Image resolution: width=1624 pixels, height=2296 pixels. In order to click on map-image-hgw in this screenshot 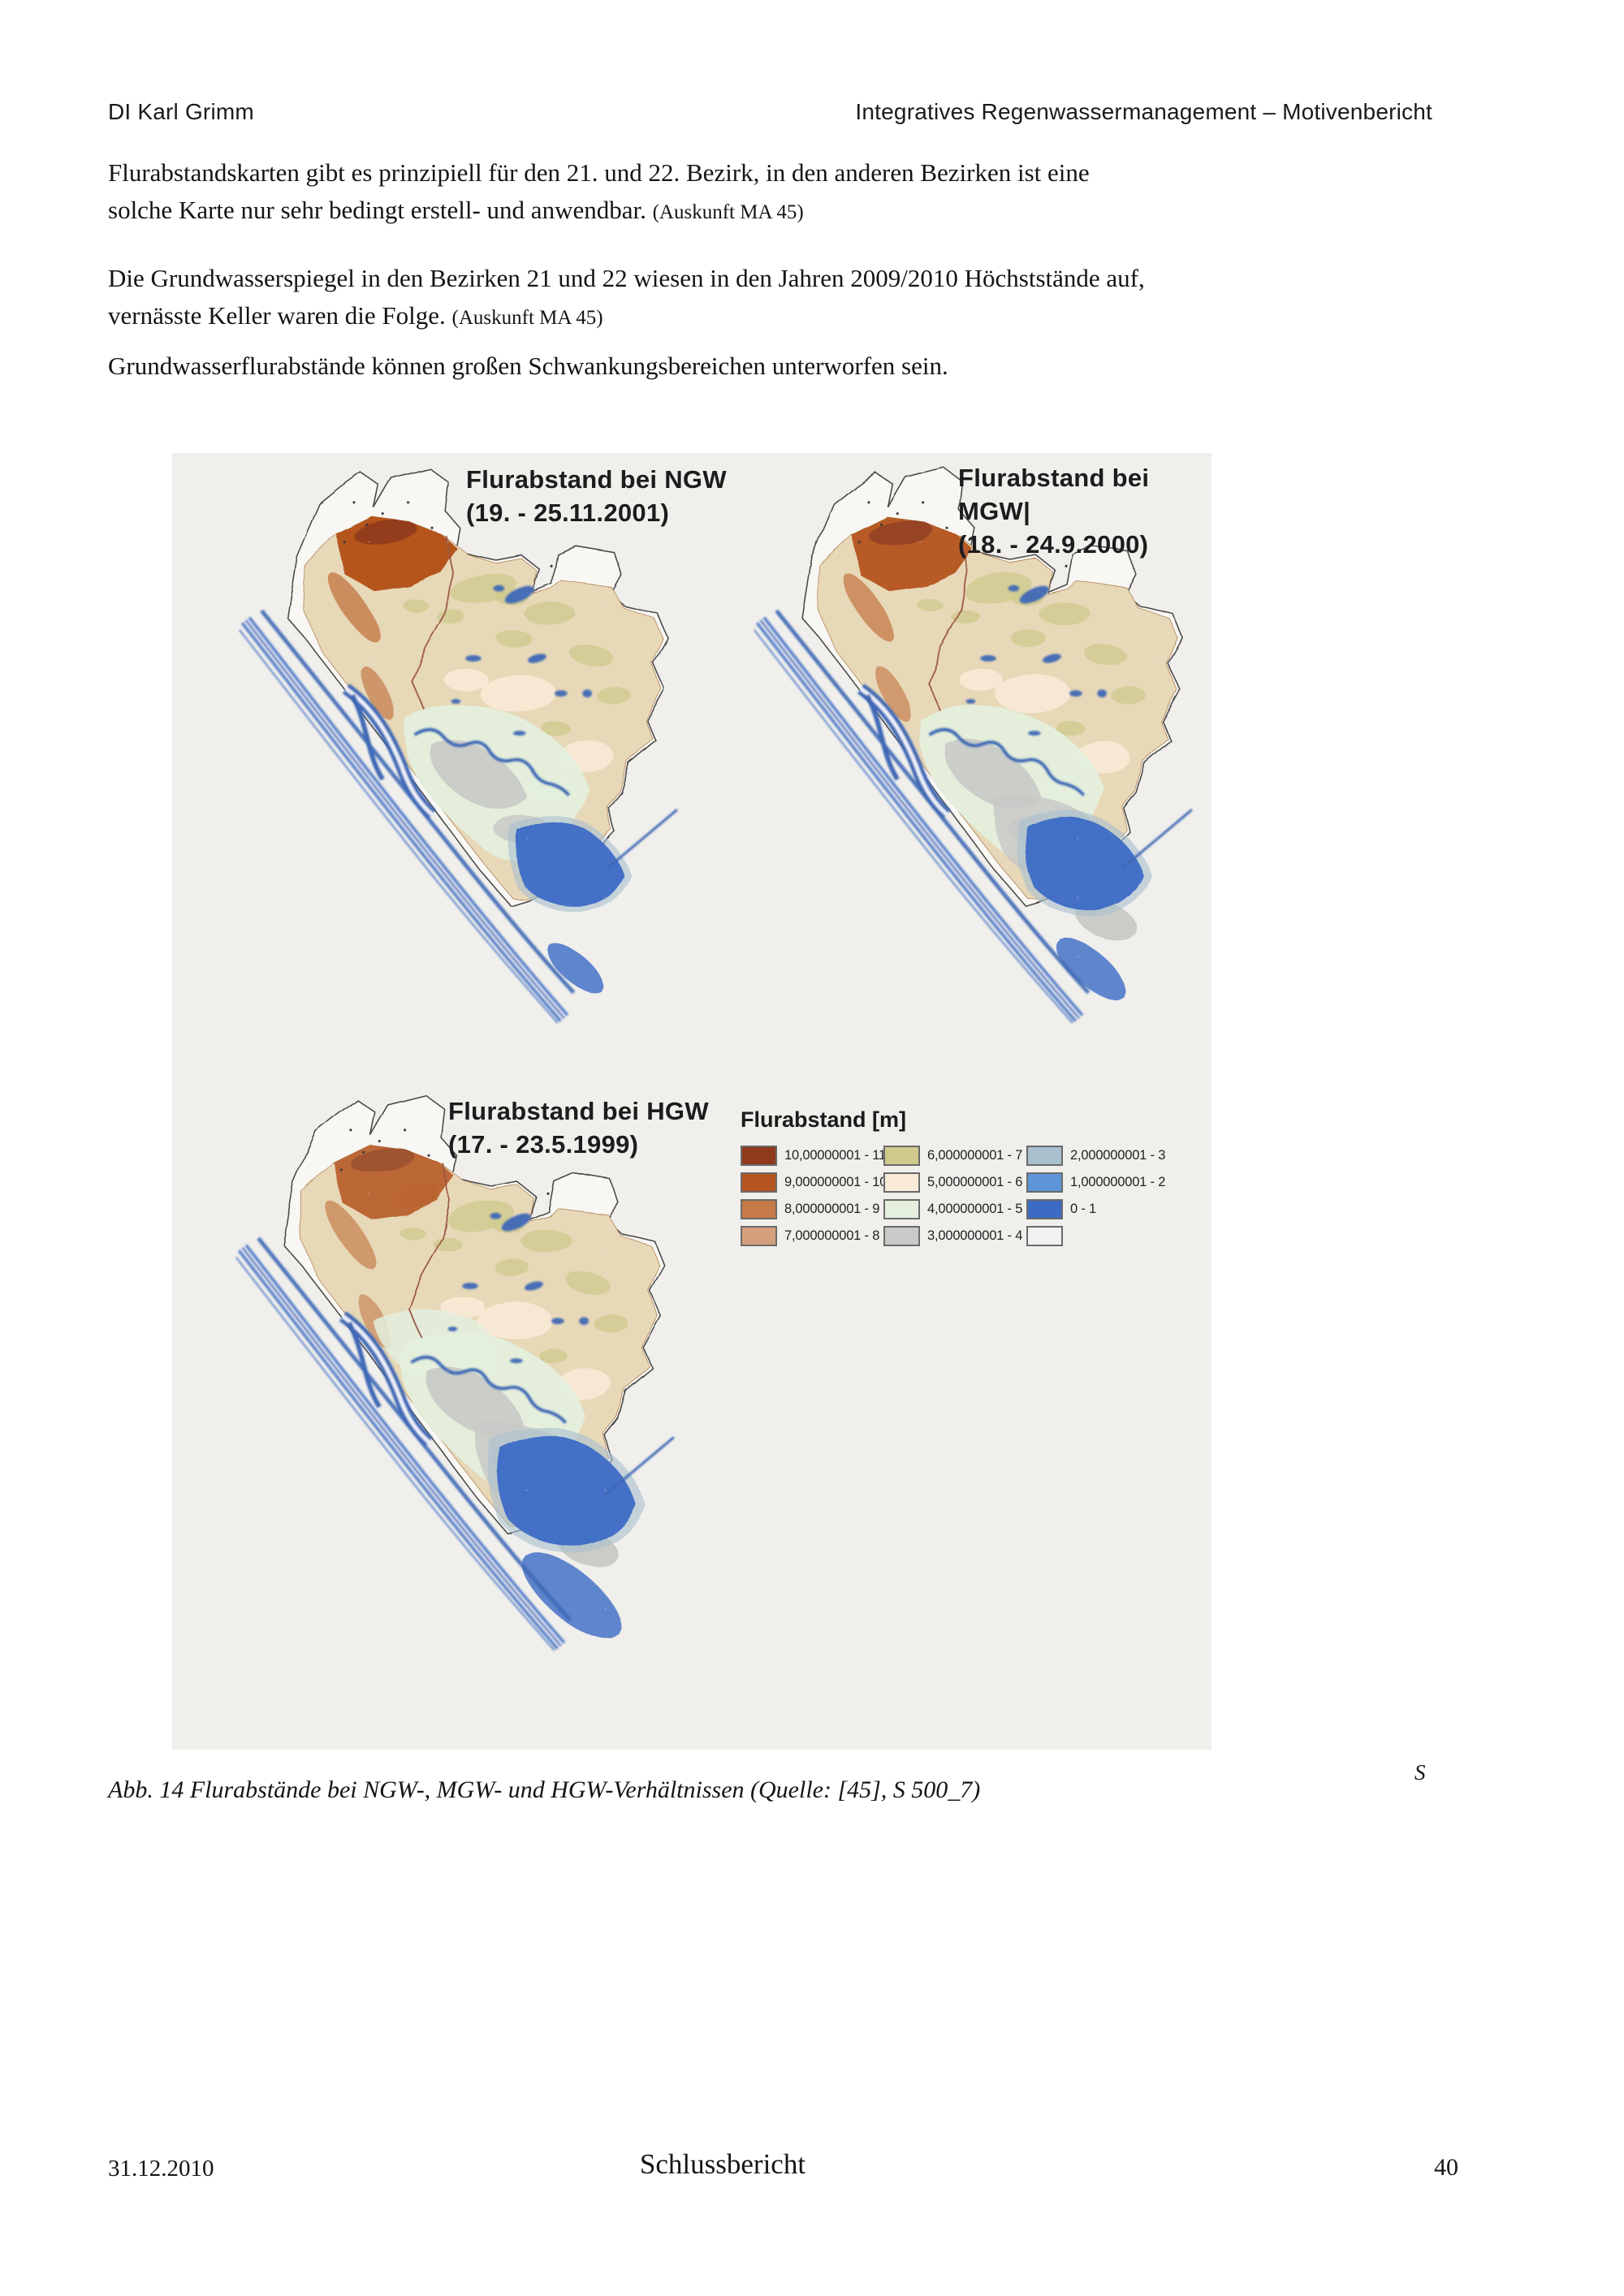, I will do `click(455, 1372)`.